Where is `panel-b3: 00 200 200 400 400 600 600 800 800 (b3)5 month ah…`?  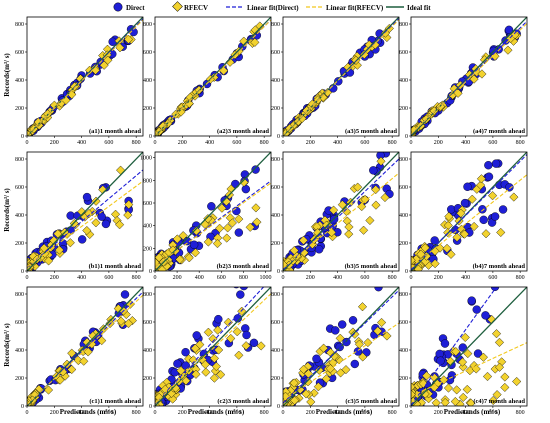 panel-b3: 00 200 200 400 400 600 600 800 800 (b3)5 month ah… is located at coordinates (335, 216).